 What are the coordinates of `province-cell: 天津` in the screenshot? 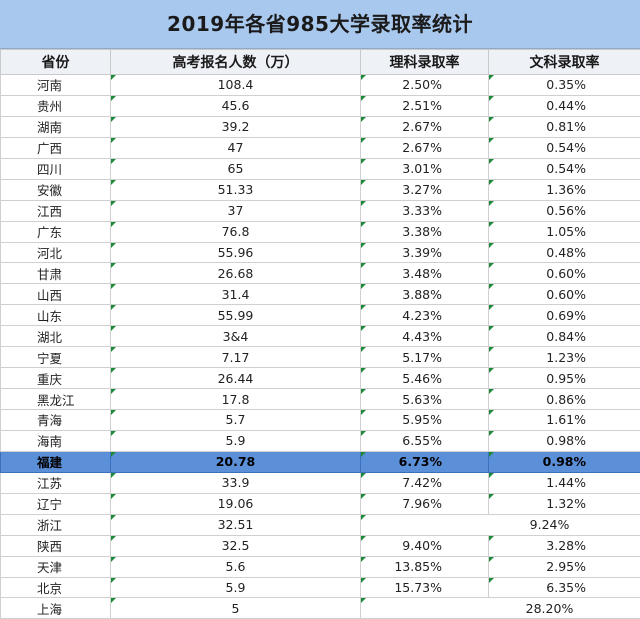 It's located at (56, 566).